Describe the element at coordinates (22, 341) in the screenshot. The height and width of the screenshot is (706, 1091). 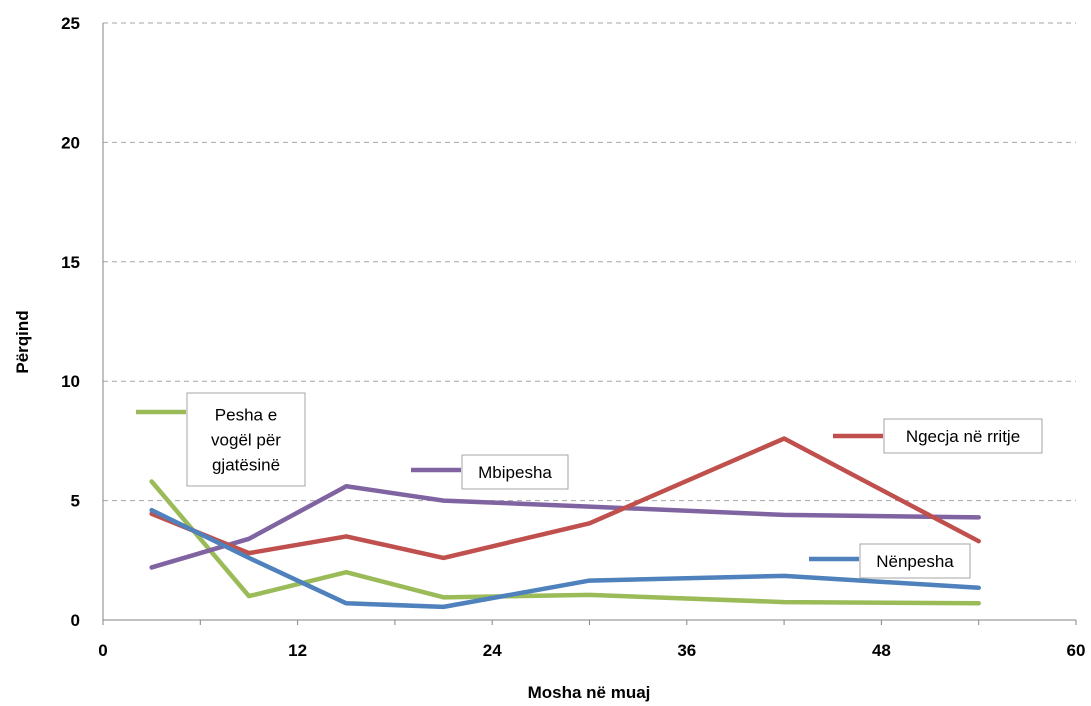
I see `y-axis-title: Përqind` at that location.